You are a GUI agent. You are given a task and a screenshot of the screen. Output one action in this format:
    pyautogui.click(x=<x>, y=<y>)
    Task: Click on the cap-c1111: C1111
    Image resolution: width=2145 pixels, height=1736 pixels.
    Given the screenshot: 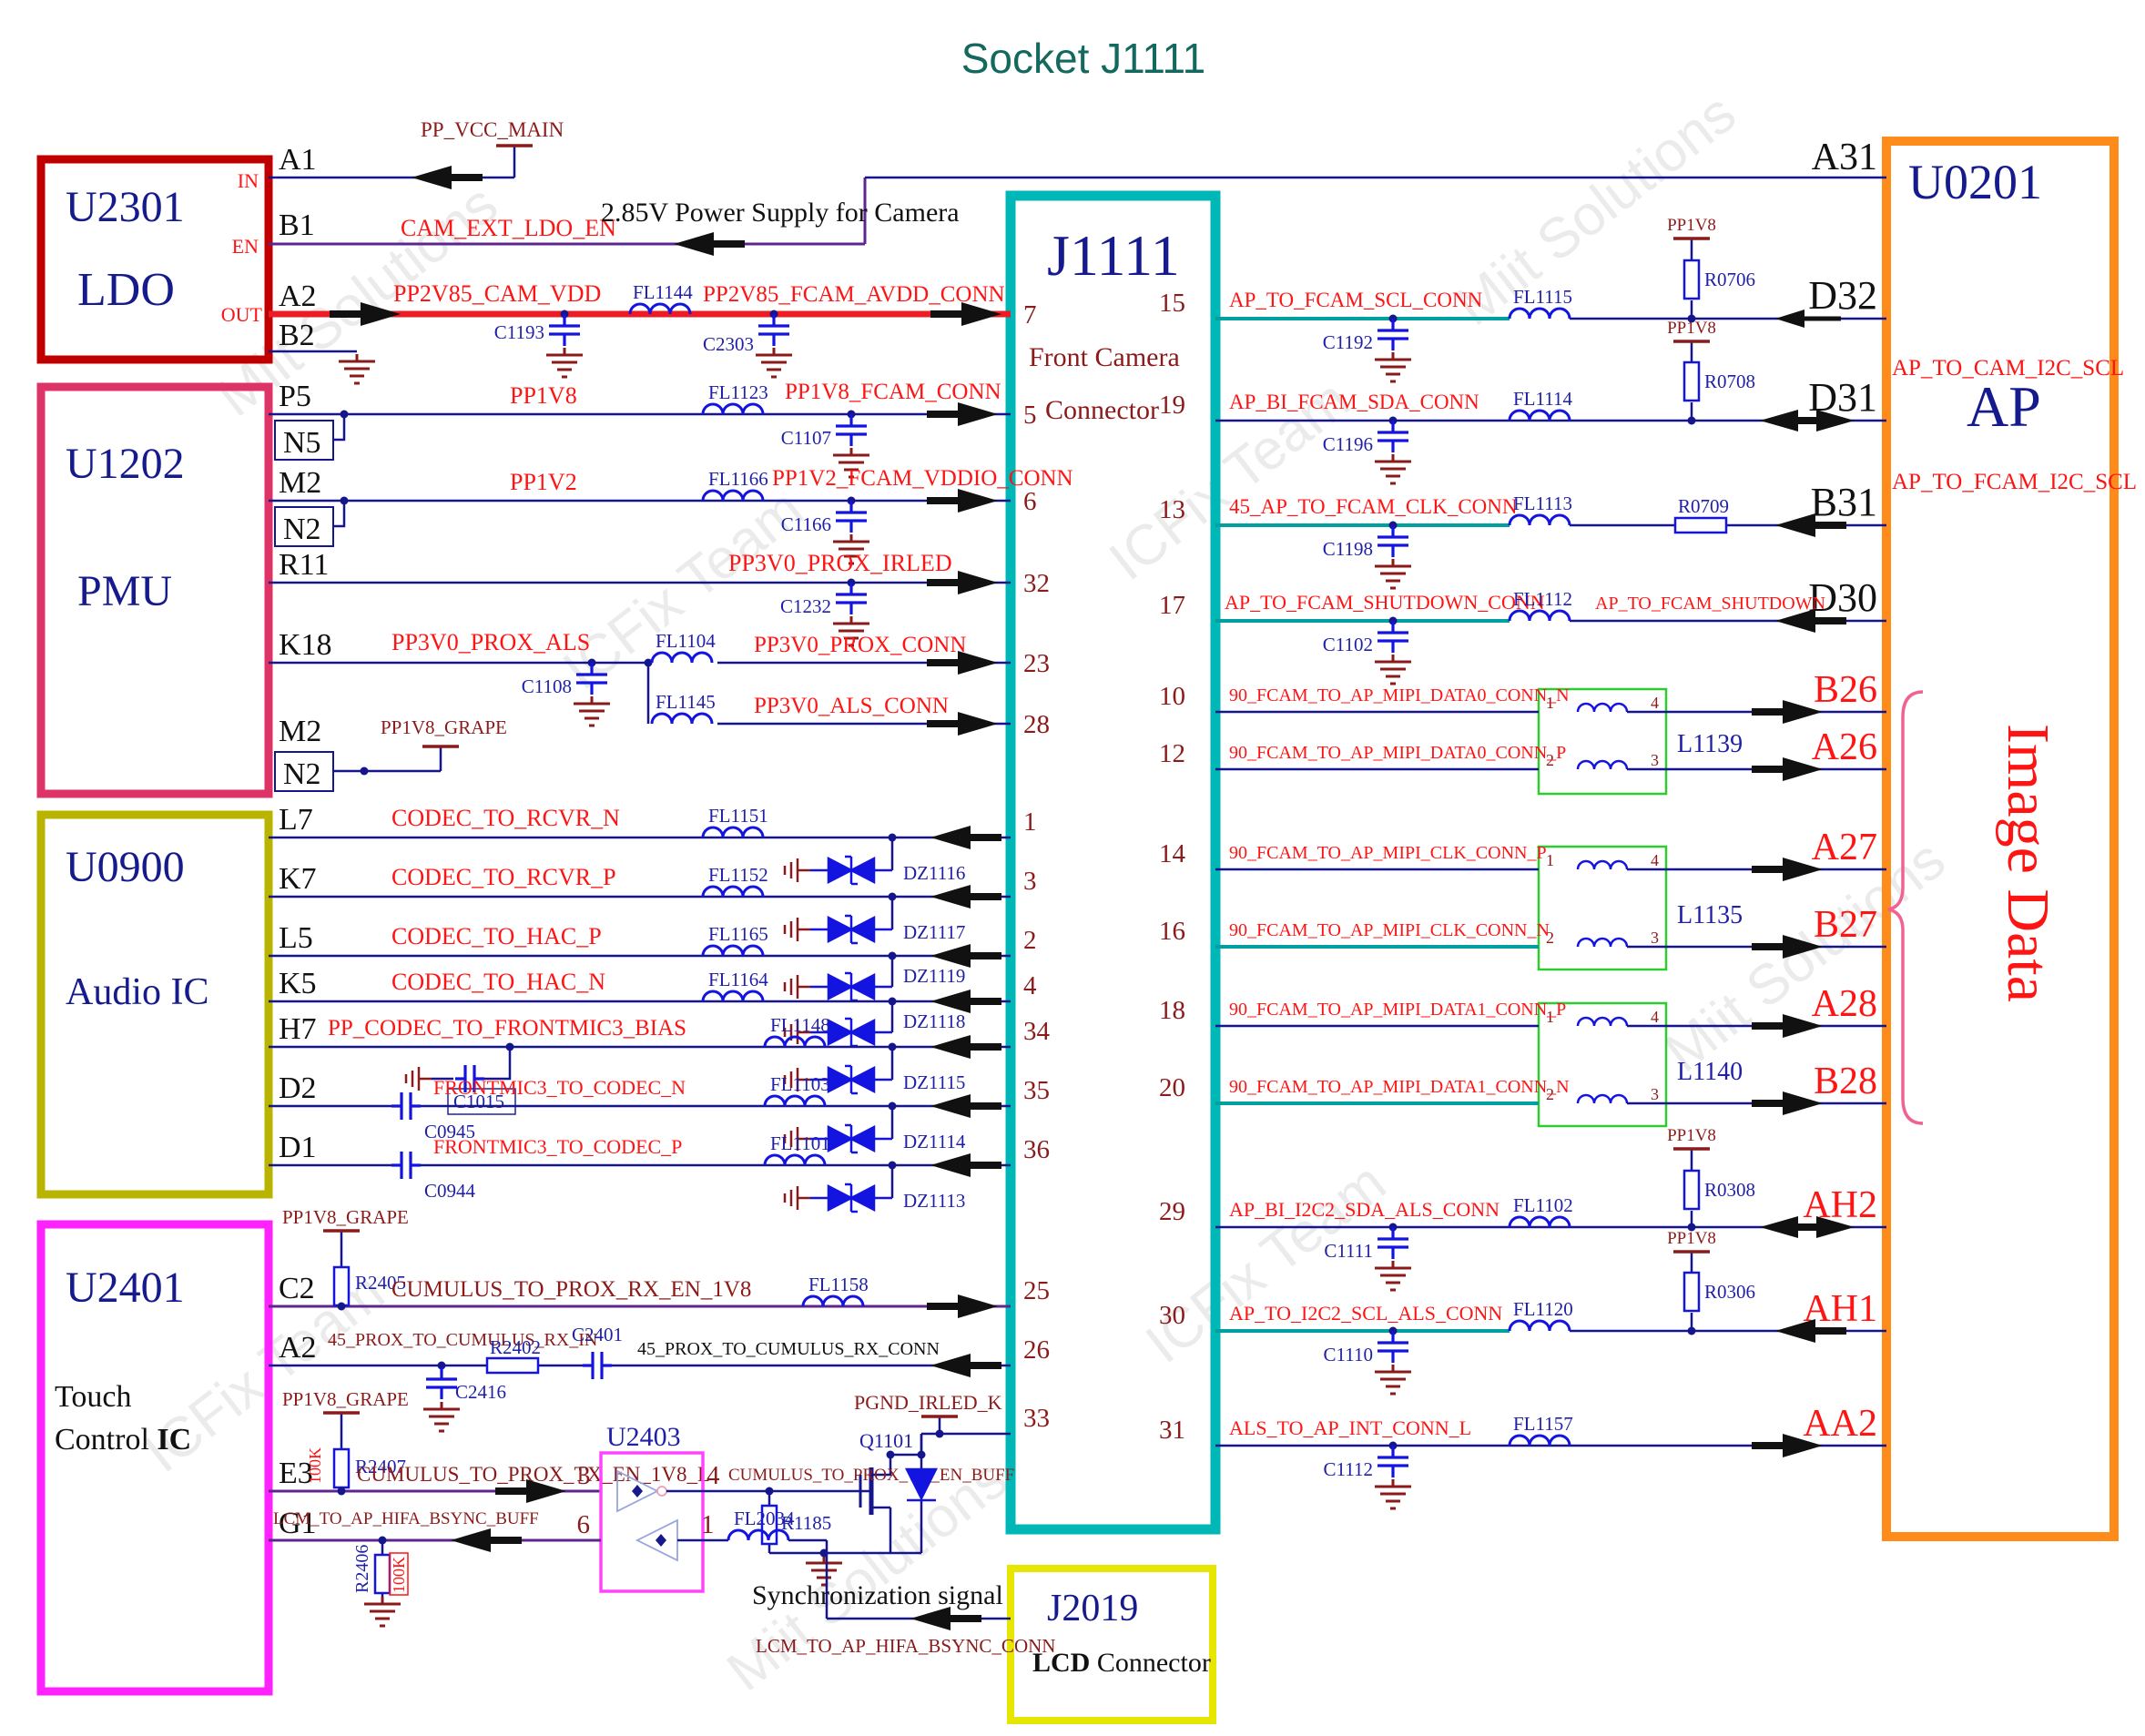 What is the action you would take?
    pyautogui.click(x=1348, y=1251)
    